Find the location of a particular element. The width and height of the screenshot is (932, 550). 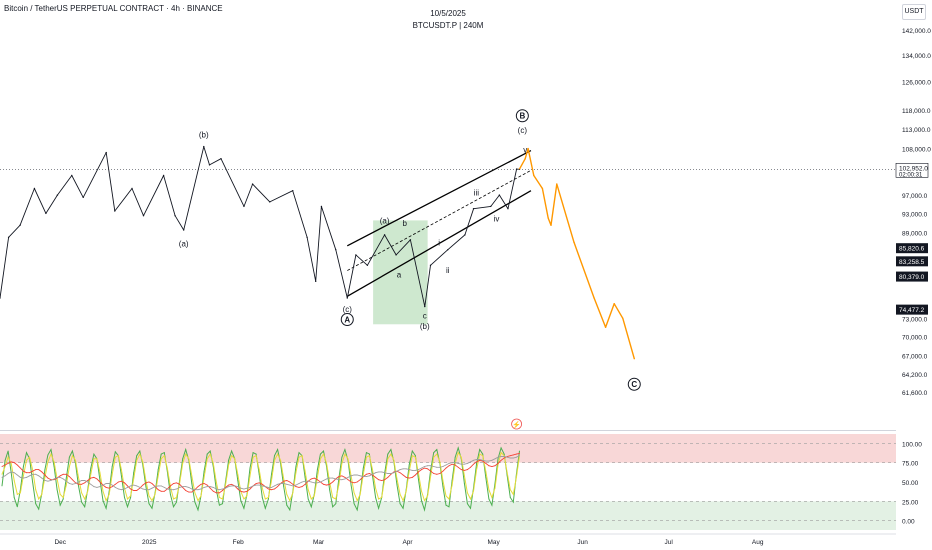

price-tick-label: 70,000.0 is located at coordinates (915, 337).